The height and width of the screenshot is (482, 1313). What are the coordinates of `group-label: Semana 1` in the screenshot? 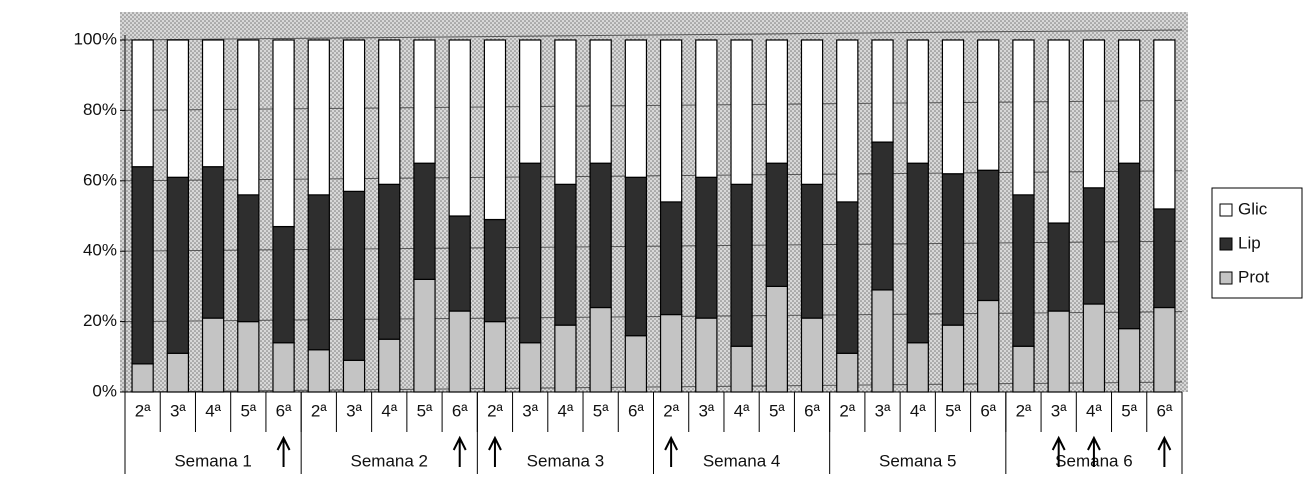 It's located at (213, 460).